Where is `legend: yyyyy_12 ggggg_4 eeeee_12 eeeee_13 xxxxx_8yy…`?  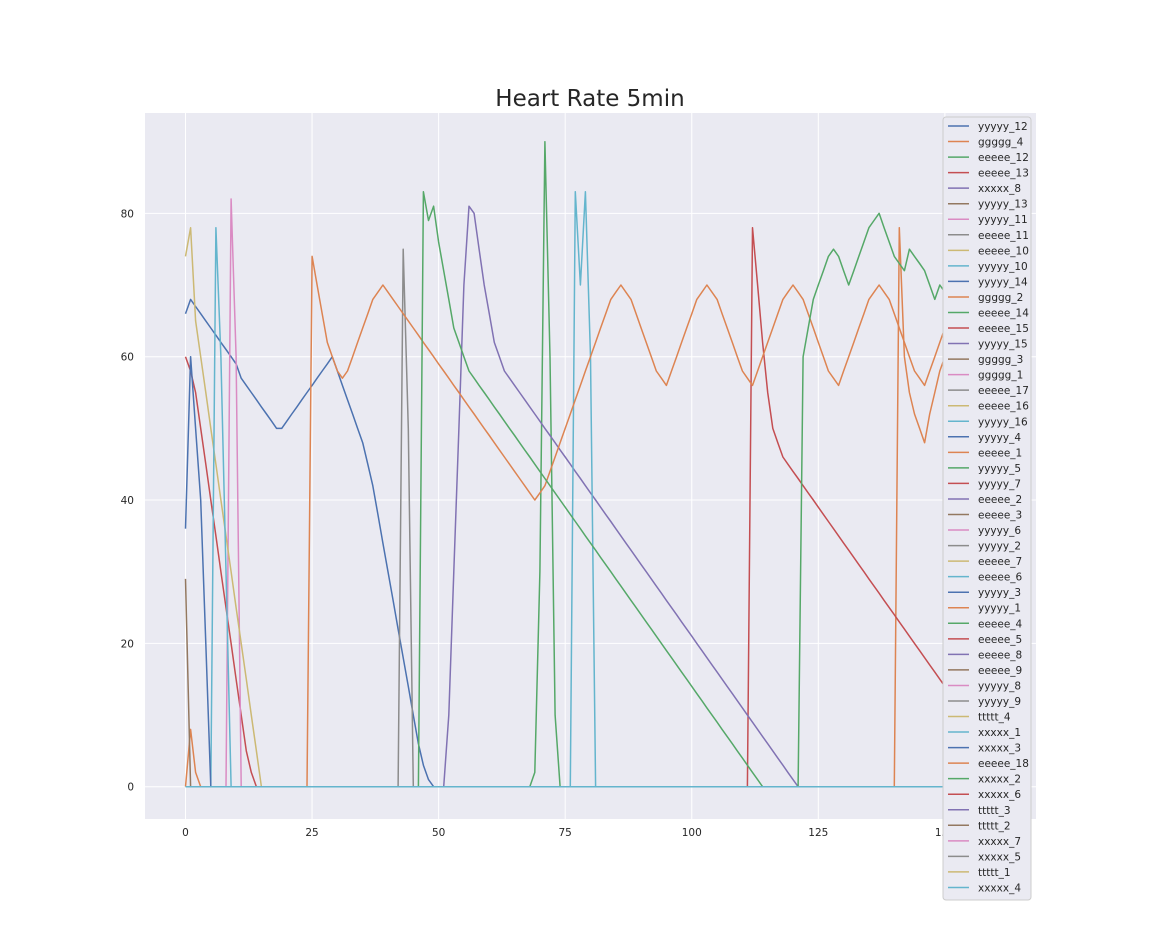 legend: yyyyy_12 ggggg_4 eeeee_12 eeeee_13 xxxxx_8yy… is located at coordinates (987, 508).